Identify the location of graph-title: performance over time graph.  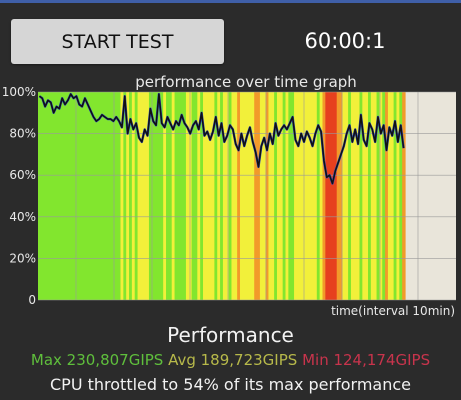
(246, 82).